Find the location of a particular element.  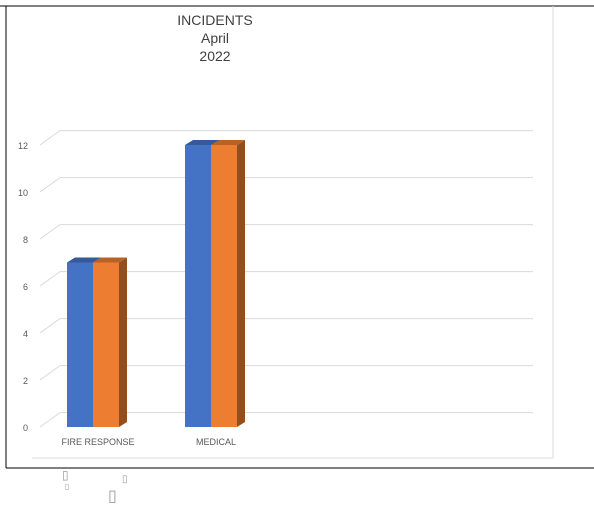

footer-glyph-1: ▯ is located at coordinates (65, 475).